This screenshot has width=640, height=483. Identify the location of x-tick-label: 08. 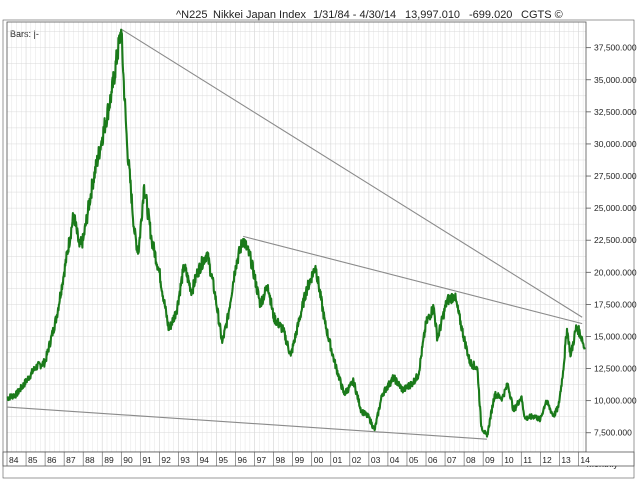
(471, 460).